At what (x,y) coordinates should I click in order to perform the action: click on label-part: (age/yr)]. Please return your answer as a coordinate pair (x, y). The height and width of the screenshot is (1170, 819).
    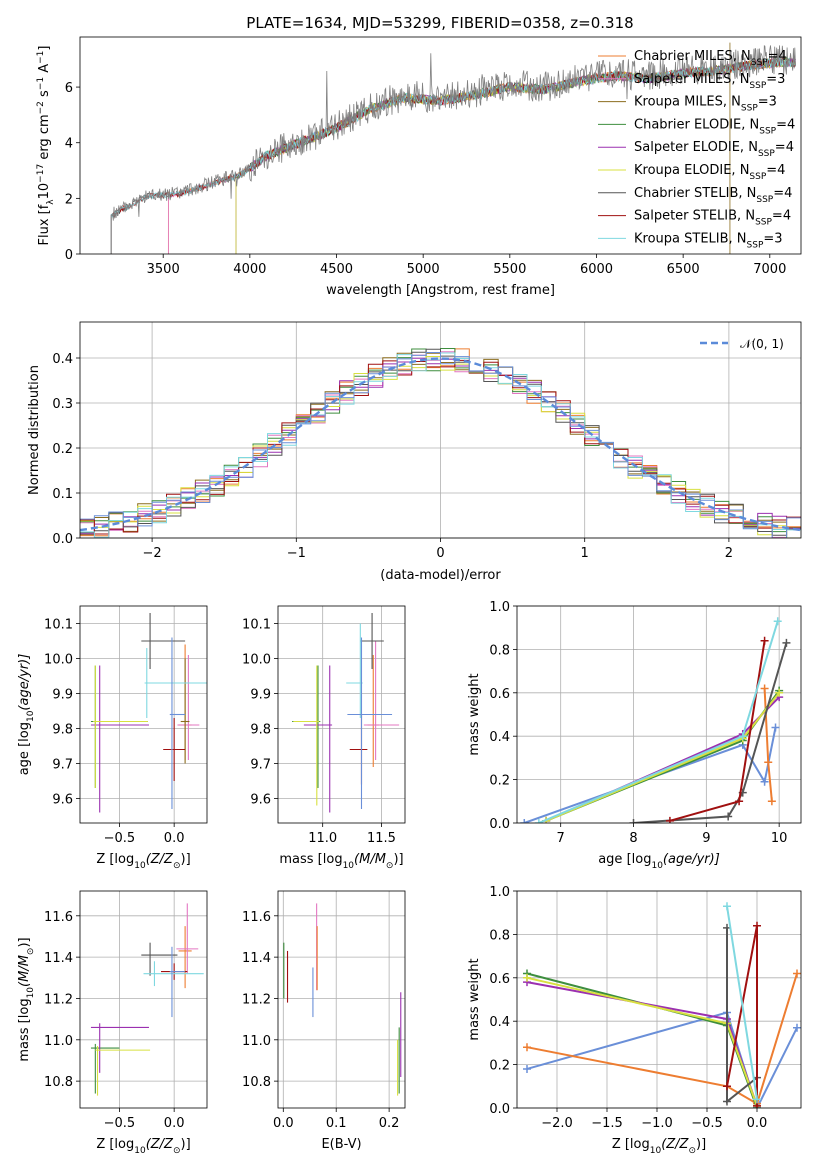
    Looking at the image, I should click on (24, 682).